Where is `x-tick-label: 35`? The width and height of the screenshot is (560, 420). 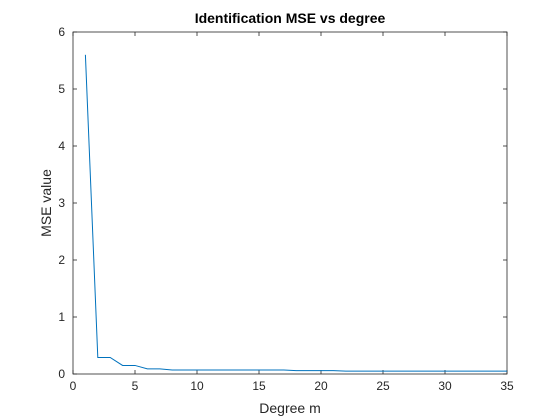
x-tick-label: 35 is located at coordinates (507, 386).